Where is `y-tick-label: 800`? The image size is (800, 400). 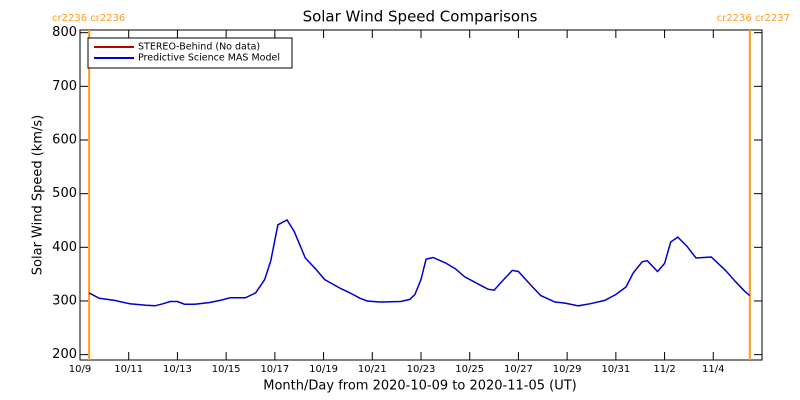
y-tick-label: 800 is located at coordinates (64, 32).